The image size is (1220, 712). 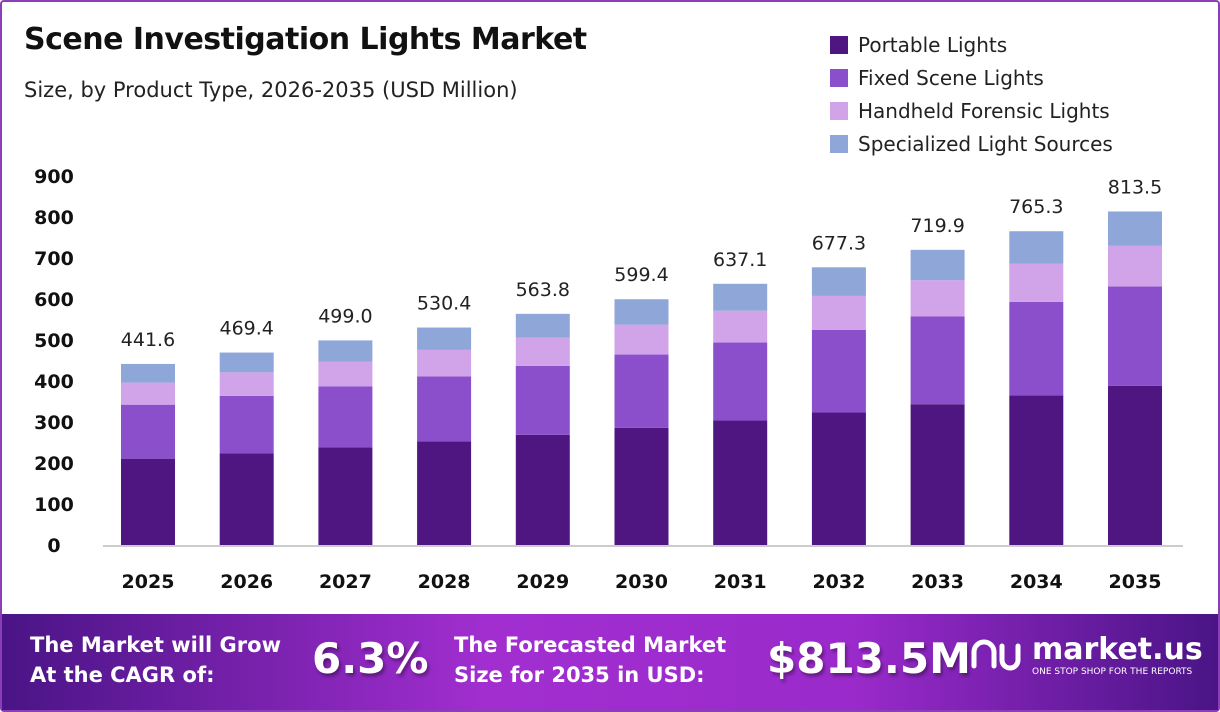 I want to click on y-tick-label: 100, so click(x=54, y=505).